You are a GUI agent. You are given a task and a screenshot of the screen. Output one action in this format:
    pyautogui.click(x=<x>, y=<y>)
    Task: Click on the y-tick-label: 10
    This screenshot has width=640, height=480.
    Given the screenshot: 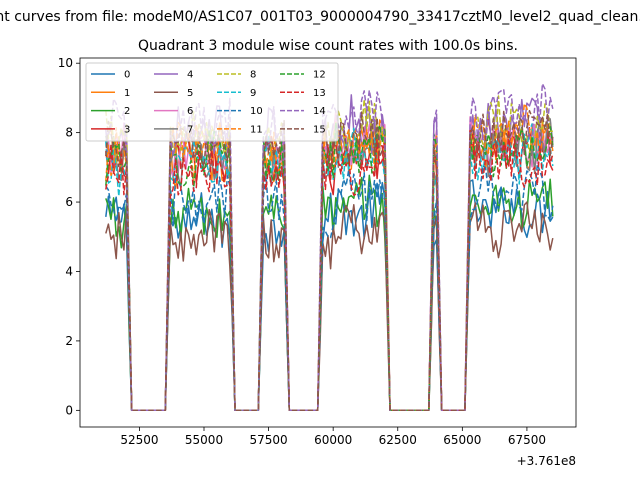 What is the action you would take?
    pyautogui.click(x=65, y=63)
    